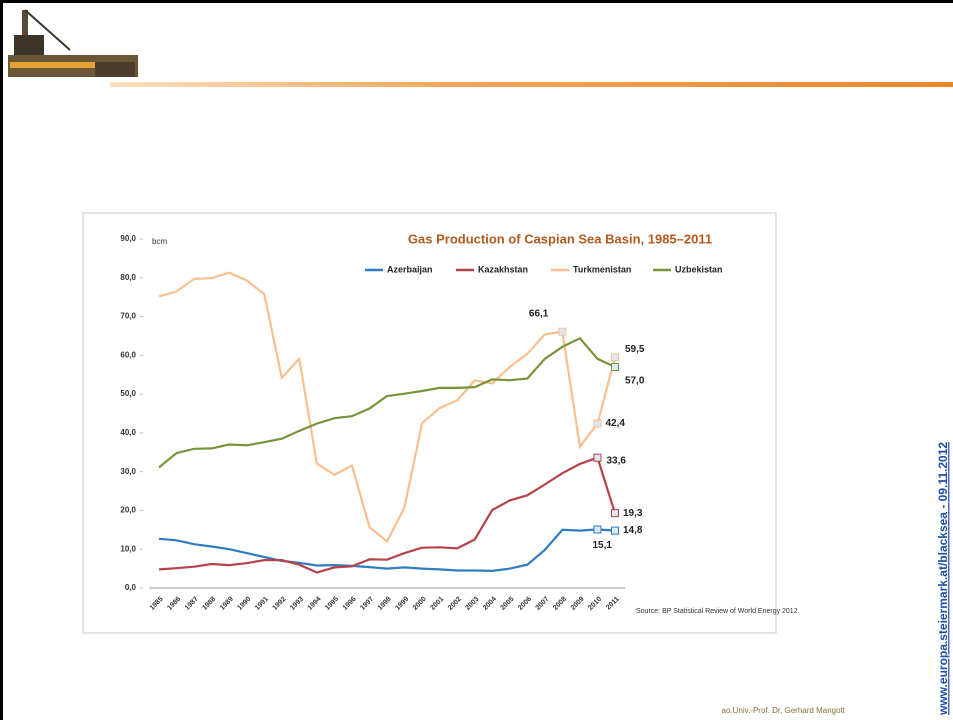 The height and width of the screenshot is (720, 953). I want to click on y-tick-label: 80,0, so click(128, 277).